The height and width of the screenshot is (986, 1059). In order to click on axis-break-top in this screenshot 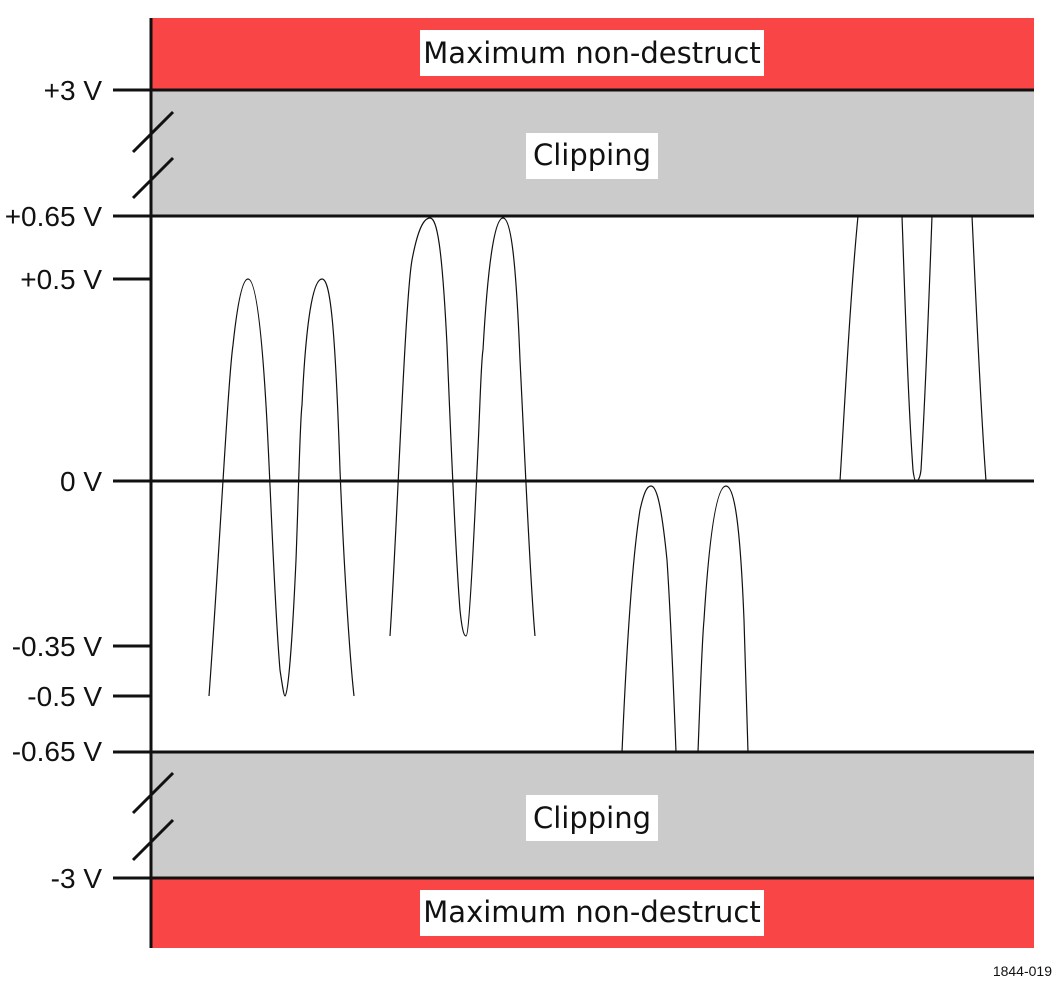, I will do `click(153, 155)`.